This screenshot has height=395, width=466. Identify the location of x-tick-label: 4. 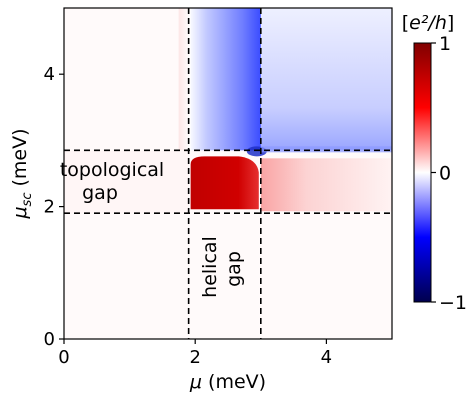
(326, 357).